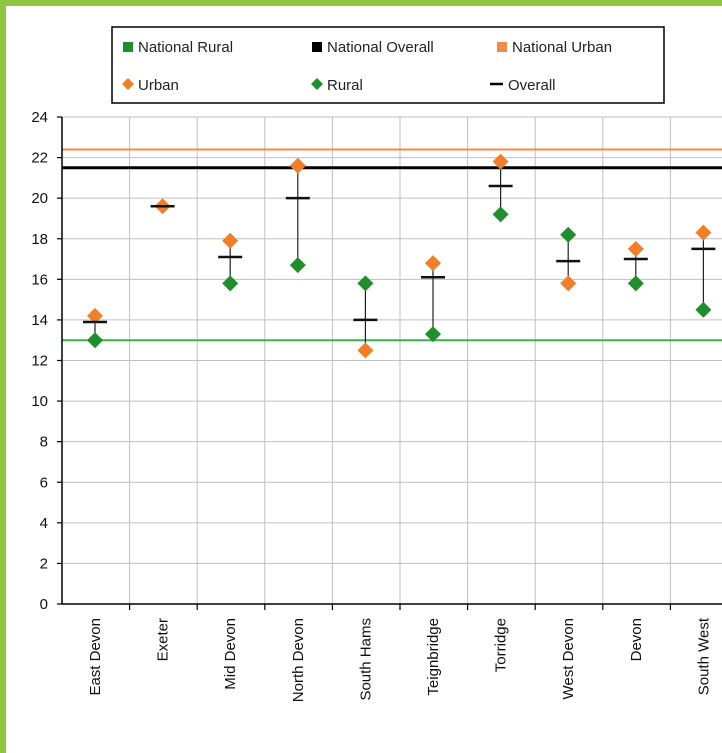 The width and height of the screenshot is (722, 753). I want to click on category-label-teignbridge: Teignbridge, so click(433, 657).